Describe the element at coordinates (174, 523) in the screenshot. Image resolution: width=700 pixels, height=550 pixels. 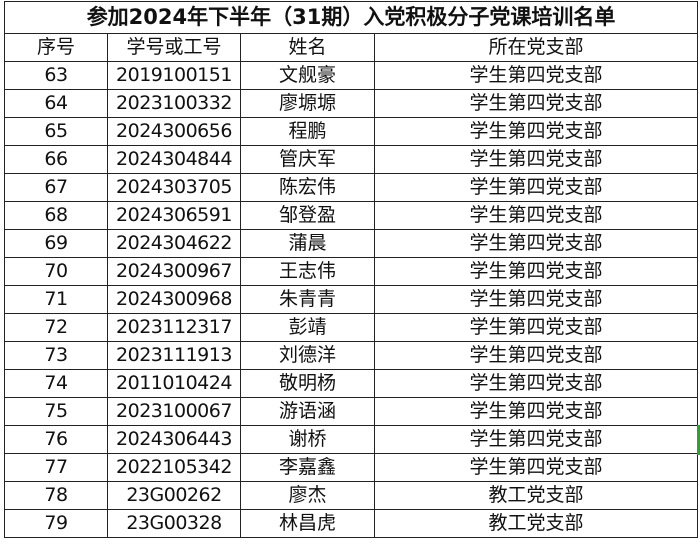
I see `cell-id: 23G00328` at that location.